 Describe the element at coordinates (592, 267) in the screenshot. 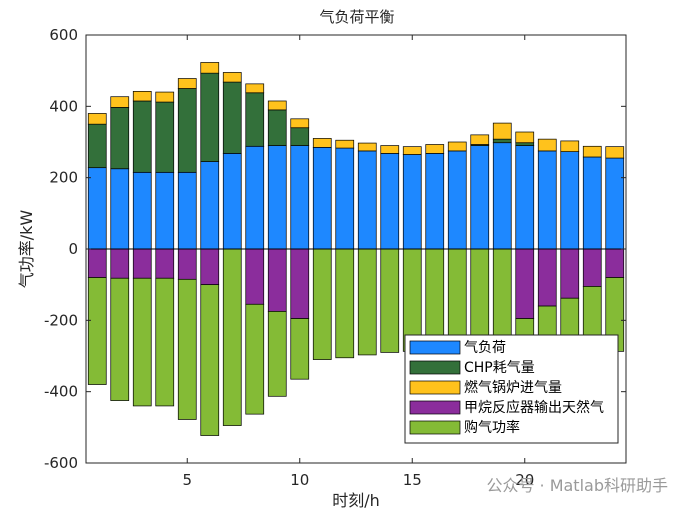

I see `bar-s4-t23` at that location.